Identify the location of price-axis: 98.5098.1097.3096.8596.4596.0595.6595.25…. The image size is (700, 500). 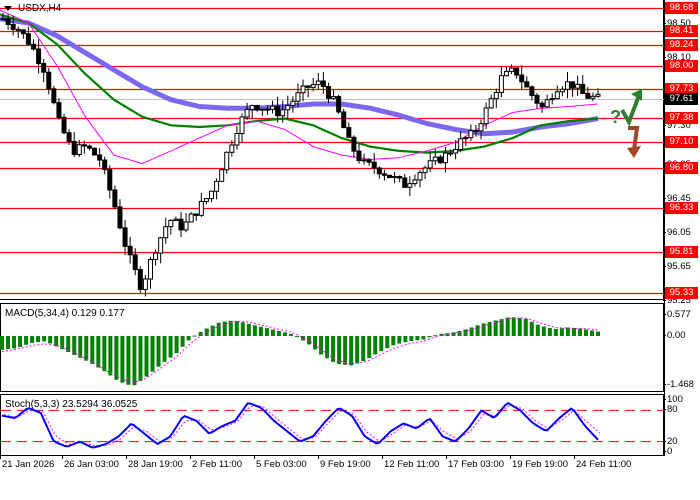
(681, 250).